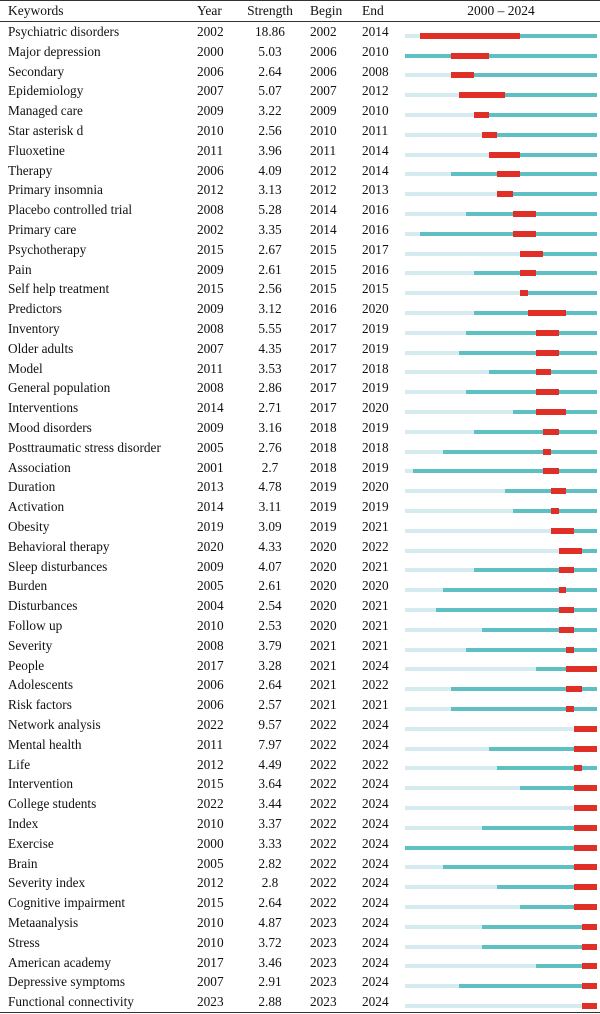 This screenshot has width=600, height=1014. What do you see at coordinates (375, 526) in the screenshot?
I see `end-cell: 2021` at bounding box center [375, 526].